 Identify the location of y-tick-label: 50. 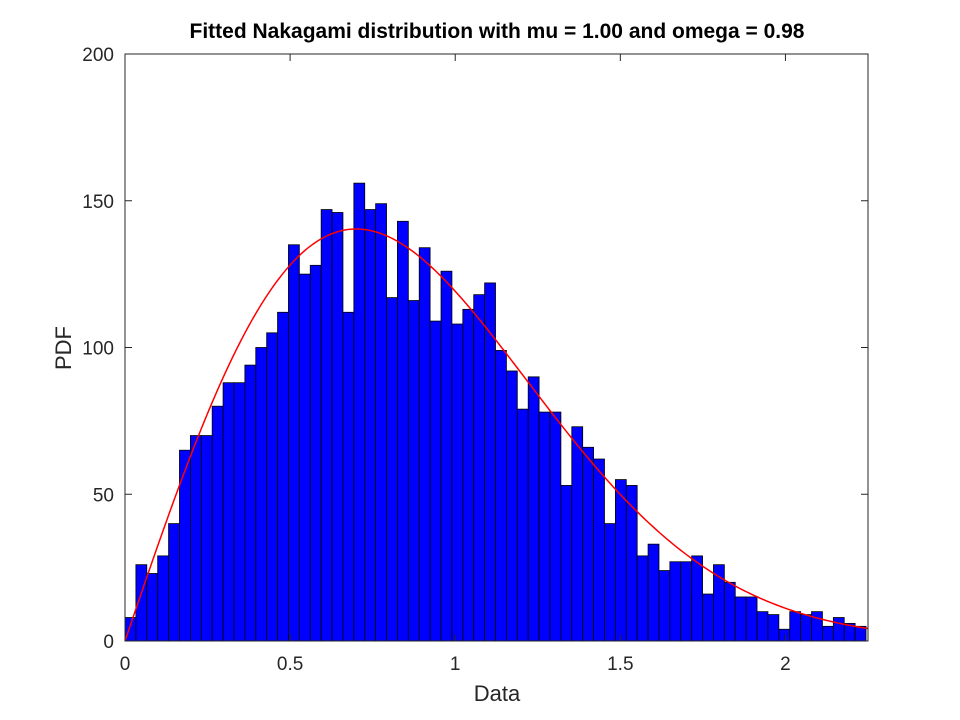
(103, 495).